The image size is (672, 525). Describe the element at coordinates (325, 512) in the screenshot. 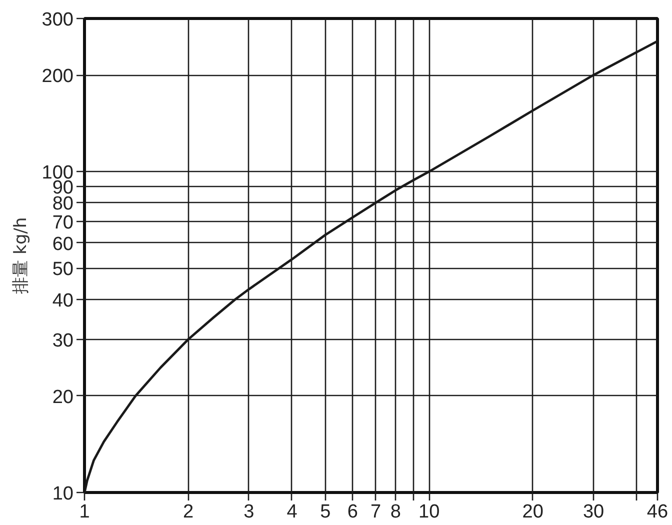

I see `x-tick-label: 5` at that location.